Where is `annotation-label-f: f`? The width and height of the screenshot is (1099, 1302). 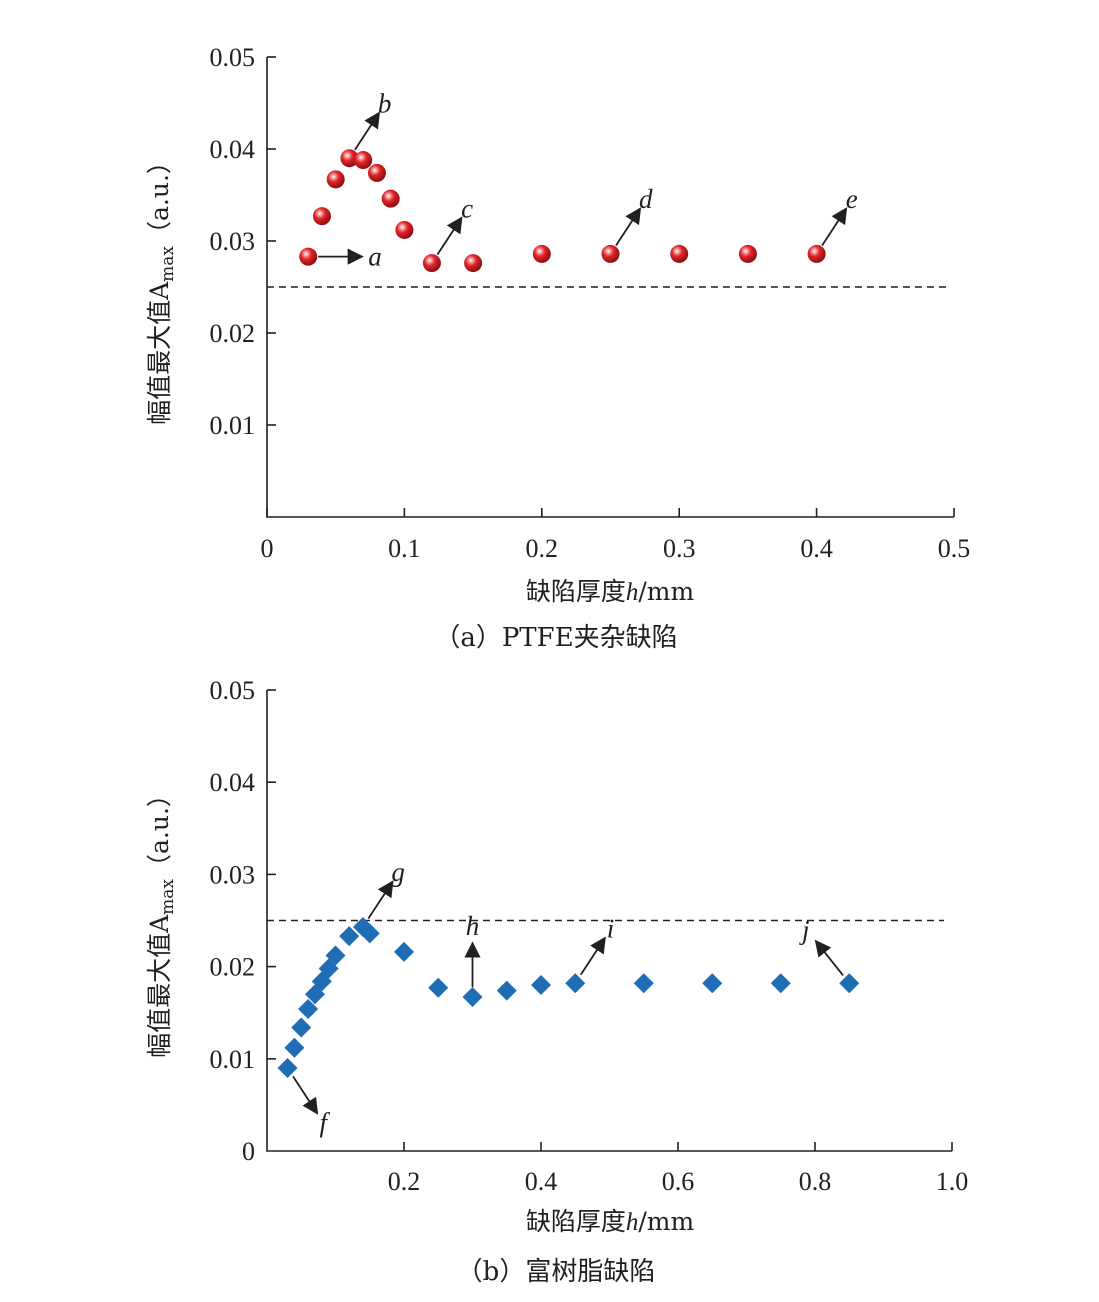 annotation-label-f: f is located at coordinates (324, 1122).